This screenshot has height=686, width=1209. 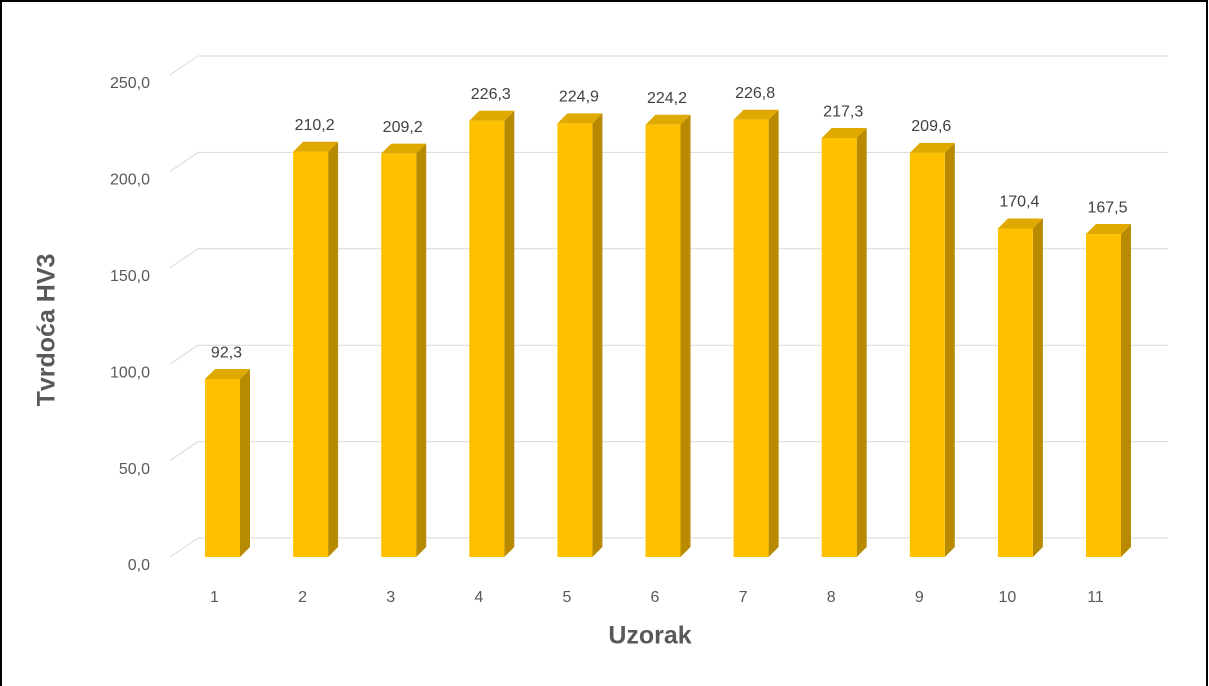 I want to click on value-label: 167,5, so click(x=1107, y=207).